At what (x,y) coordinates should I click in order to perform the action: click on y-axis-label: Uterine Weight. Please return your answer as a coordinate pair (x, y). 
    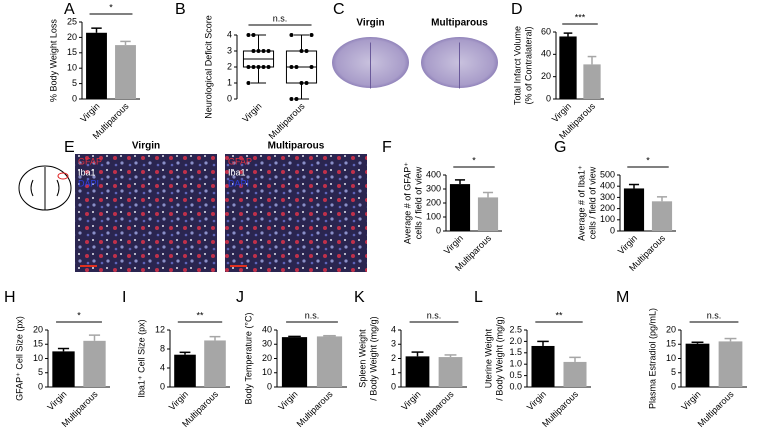
    Looking at the image, I should click on (488, 358).